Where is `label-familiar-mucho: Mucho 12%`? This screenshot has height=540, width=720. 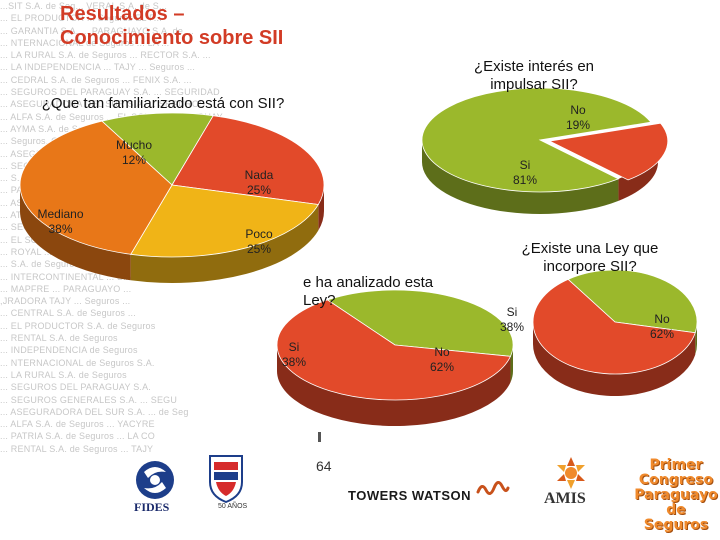 label-familiar-mucho: Mucho 12% is located at coordinates (134, 152).